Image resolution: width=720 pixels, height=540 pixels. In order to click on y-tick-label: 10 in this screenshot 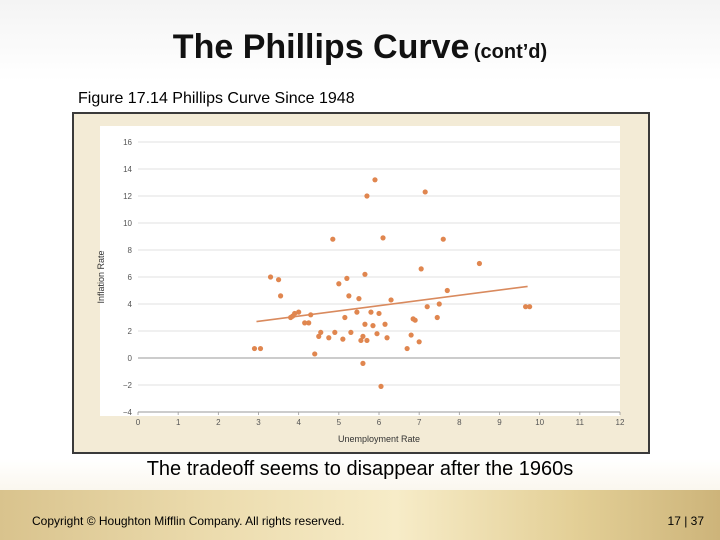, I will do `click(127, 223)`.